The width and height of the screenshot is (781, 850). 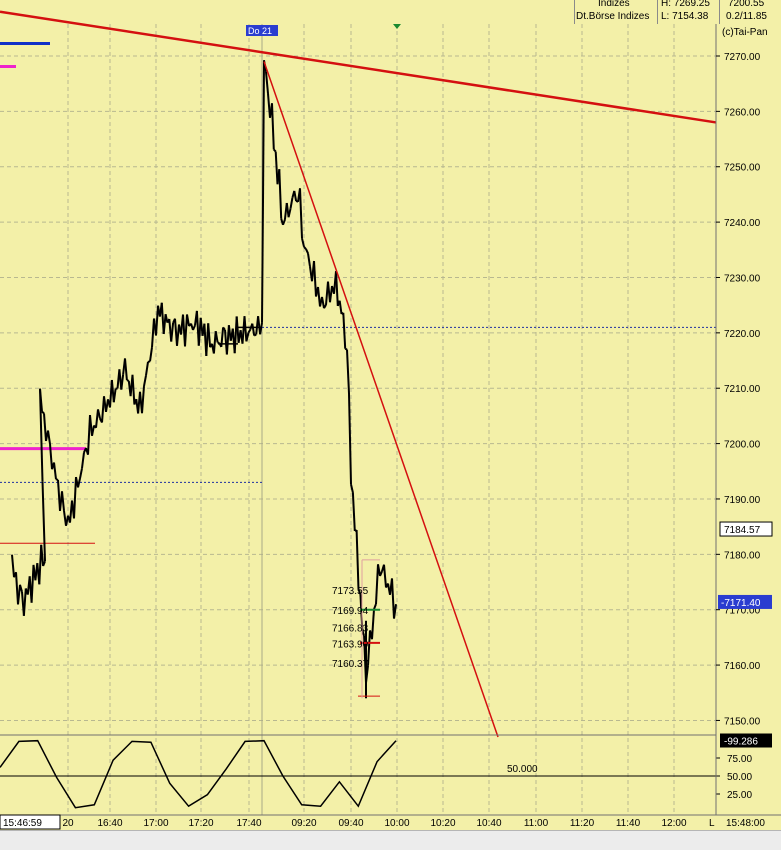 I want to click on time-axis-label: 20, so click(x=68, y=823).